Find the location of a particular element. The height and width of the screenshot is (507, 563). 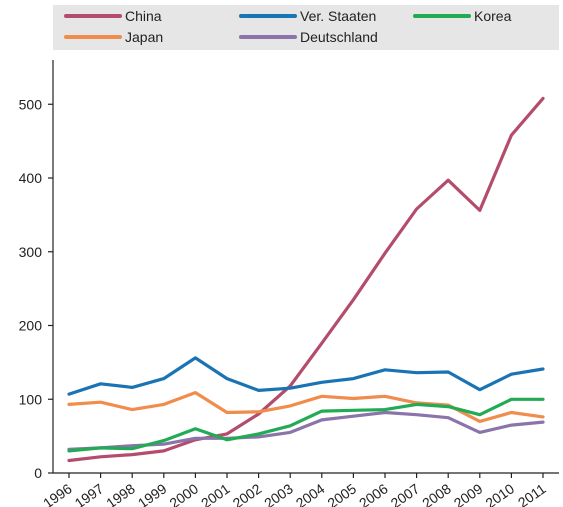

y-tick-label: 400 is located at coordinates (31, 178).